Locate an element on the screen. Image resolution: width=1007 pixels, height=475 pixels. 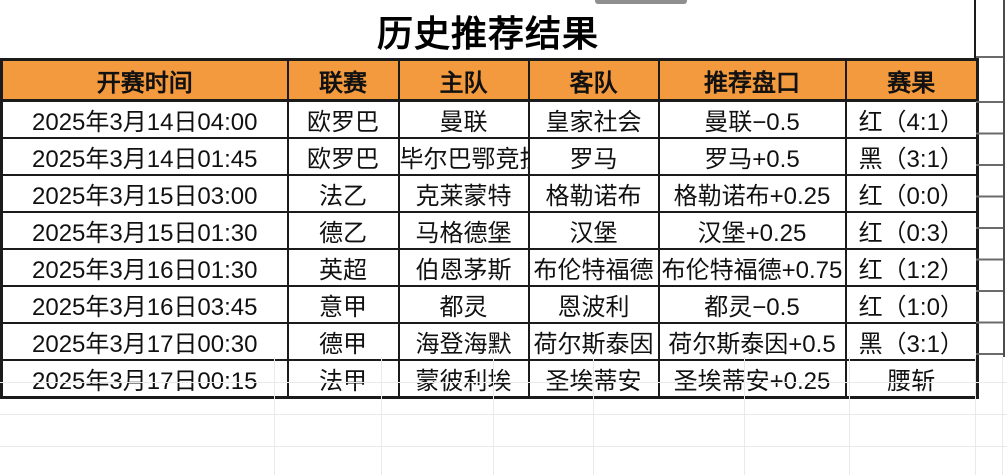
cell-league: 法乙 is located at coordinates (343, 193).